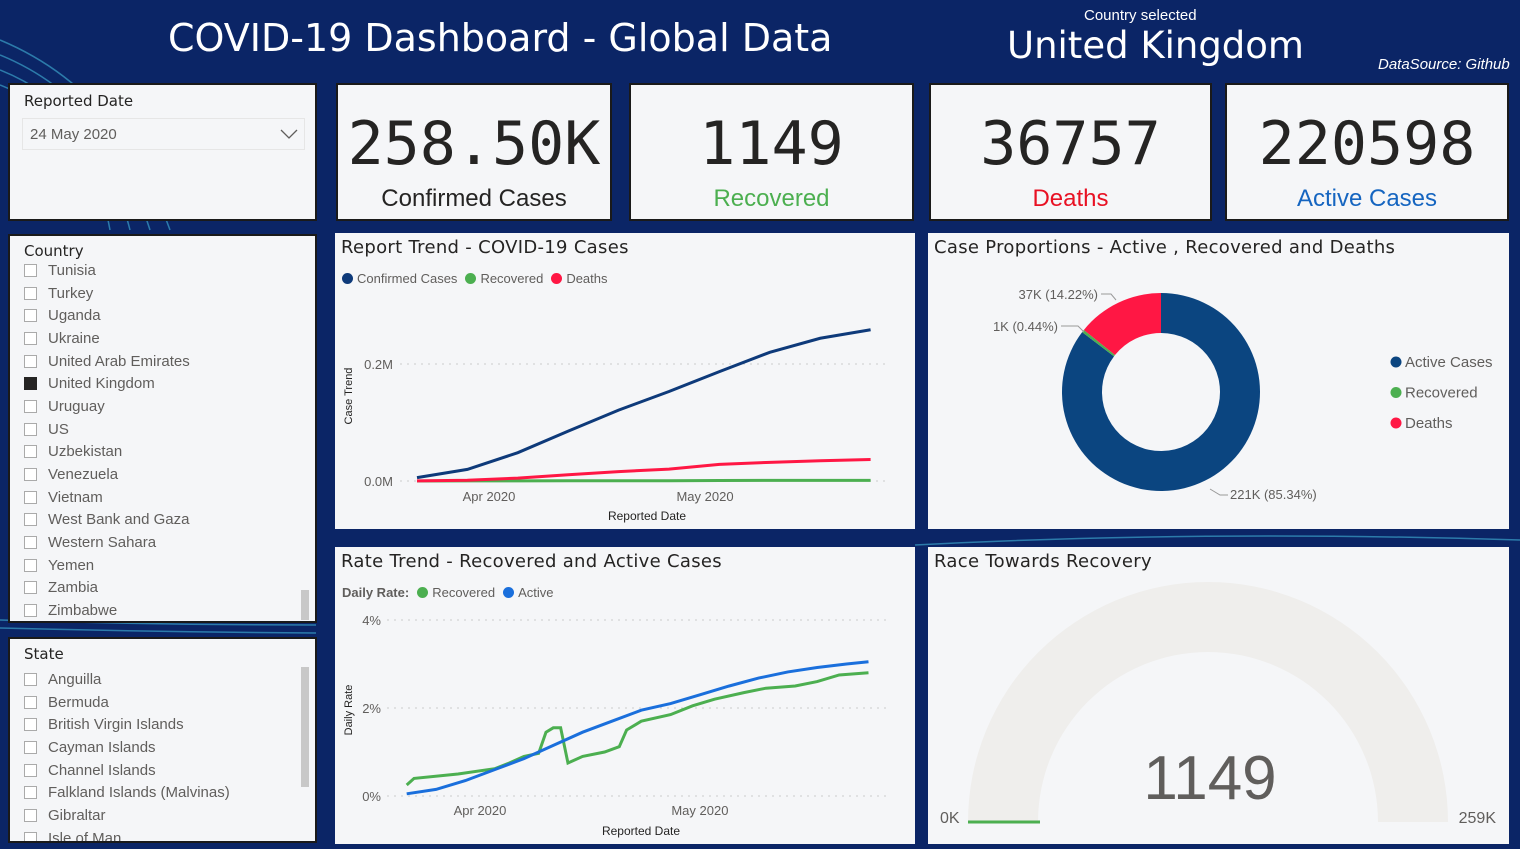  I want to click on list-item: Channel Islands, so click(127, 770).